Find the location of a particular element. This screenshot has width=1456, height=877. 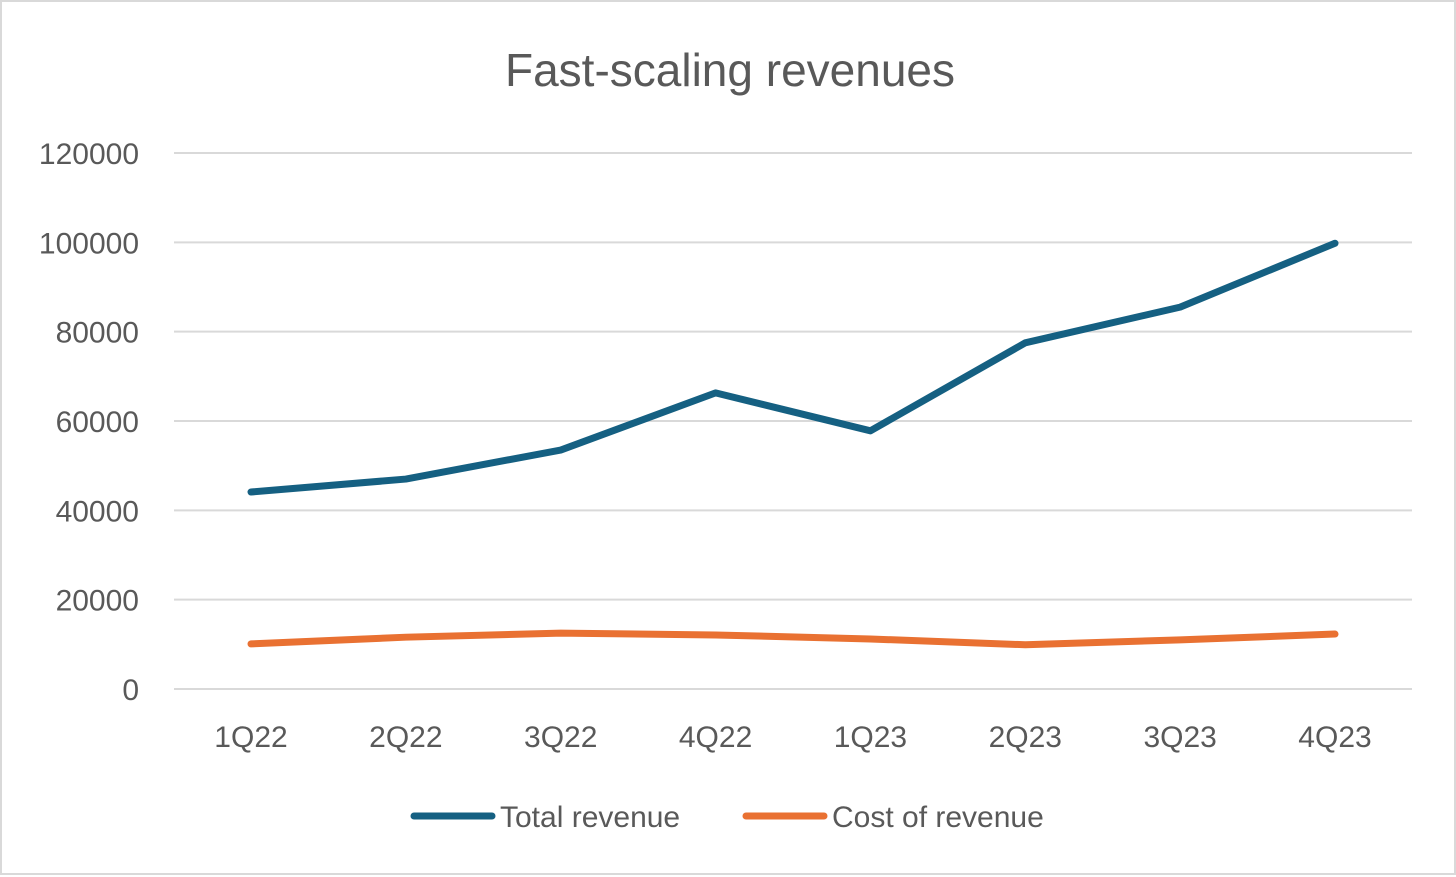

y-tick-label: 60000 is located at coordinates (97, 422).